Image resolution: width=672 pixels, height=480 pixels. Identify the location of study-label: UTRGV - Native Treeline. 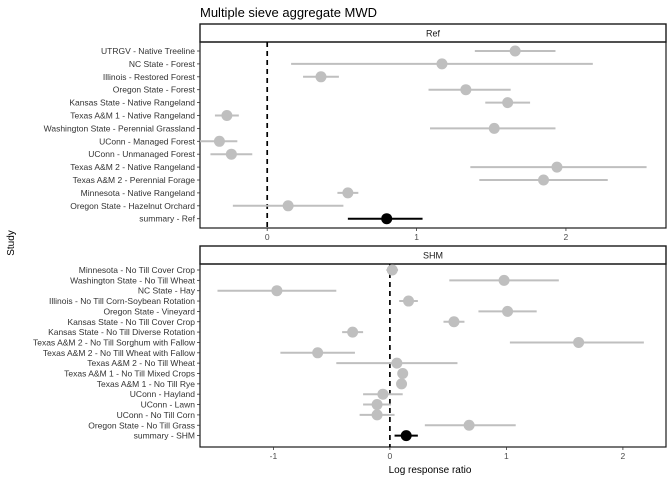
(148, 51).